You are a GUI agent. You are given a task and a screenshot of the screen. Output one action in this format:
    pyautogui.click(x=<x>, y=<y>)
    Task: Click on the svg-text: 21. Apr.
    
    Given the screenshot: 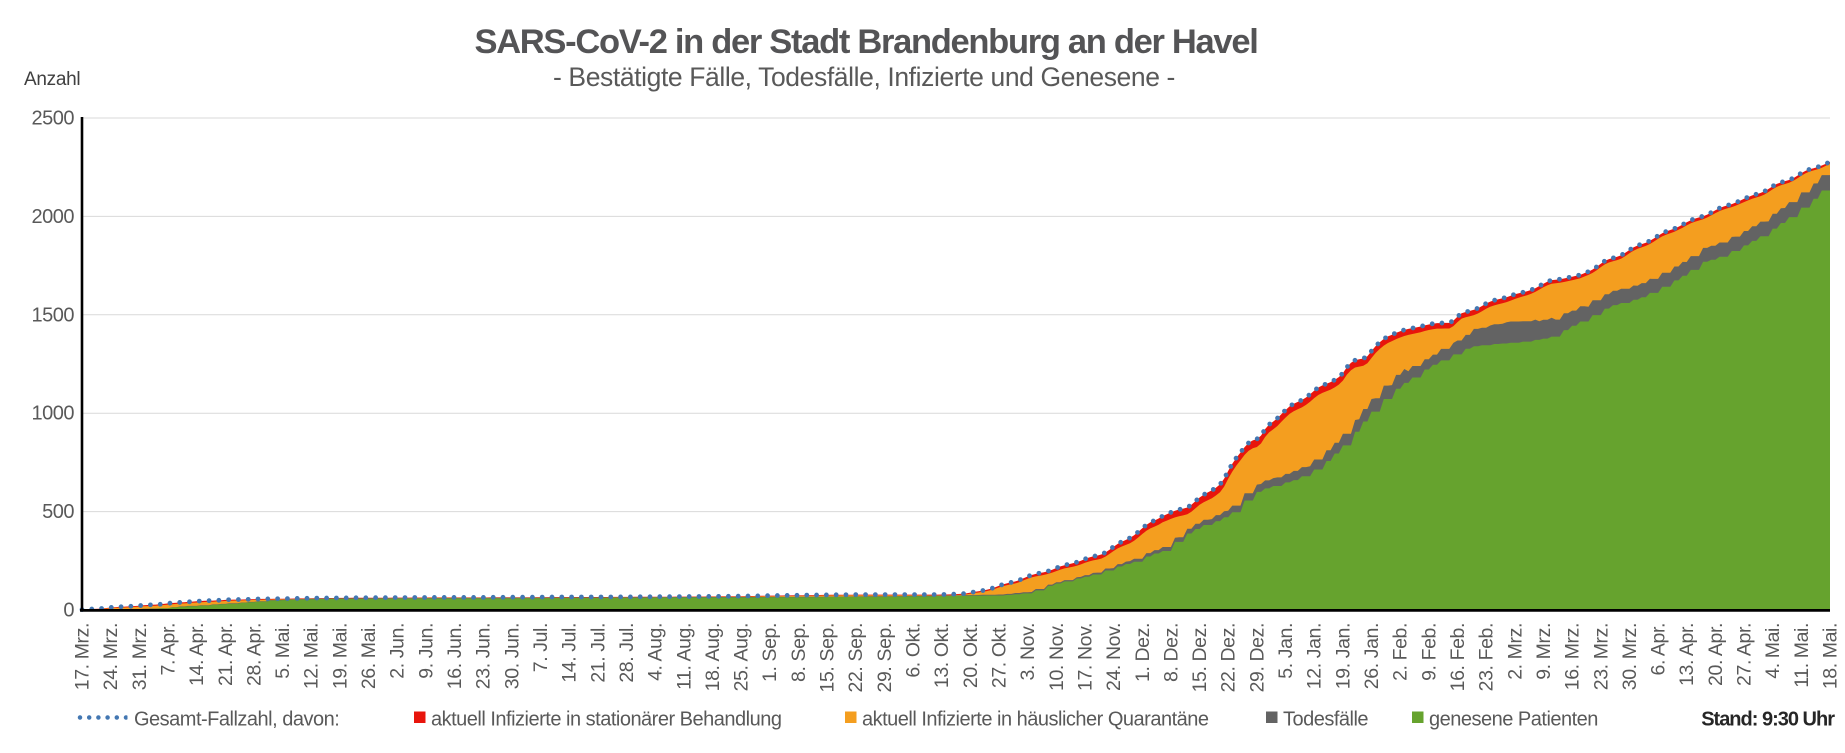 What is the action you would take?
    pyautogui.click(x=226, y=654)
    